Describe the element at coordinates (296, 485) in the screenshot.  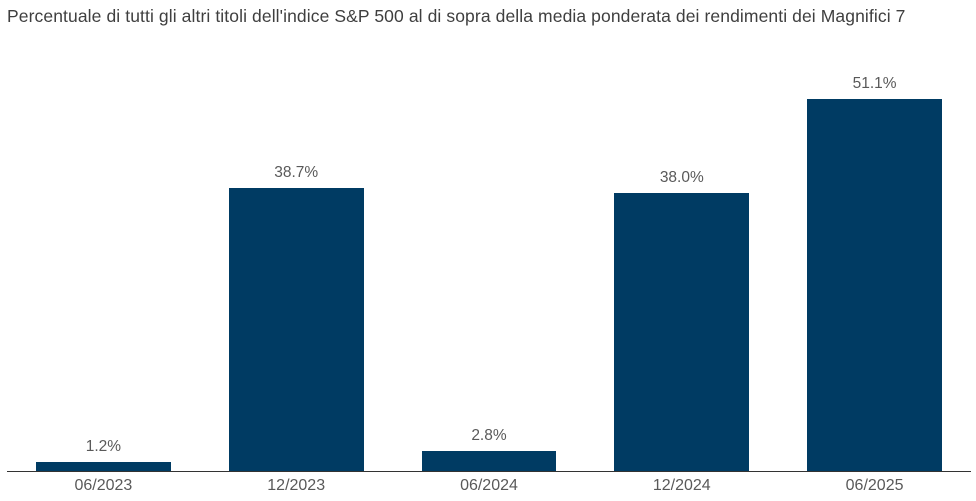
I see `x-axis-tick-label: 12/2023` at that location.